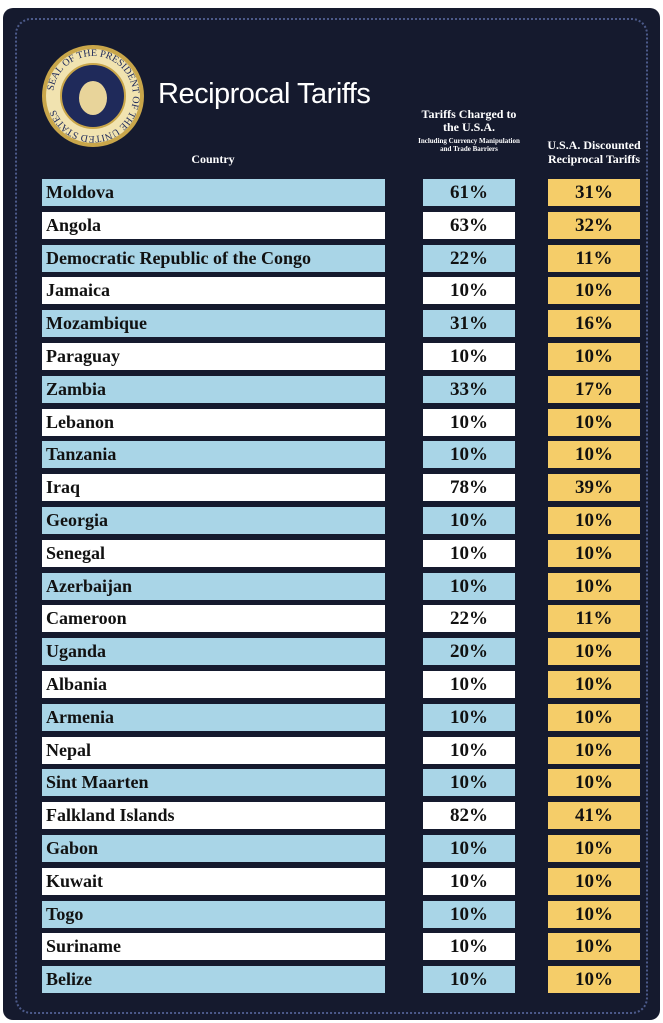  I want to click on country-cell: Albania, so click(213, 684).